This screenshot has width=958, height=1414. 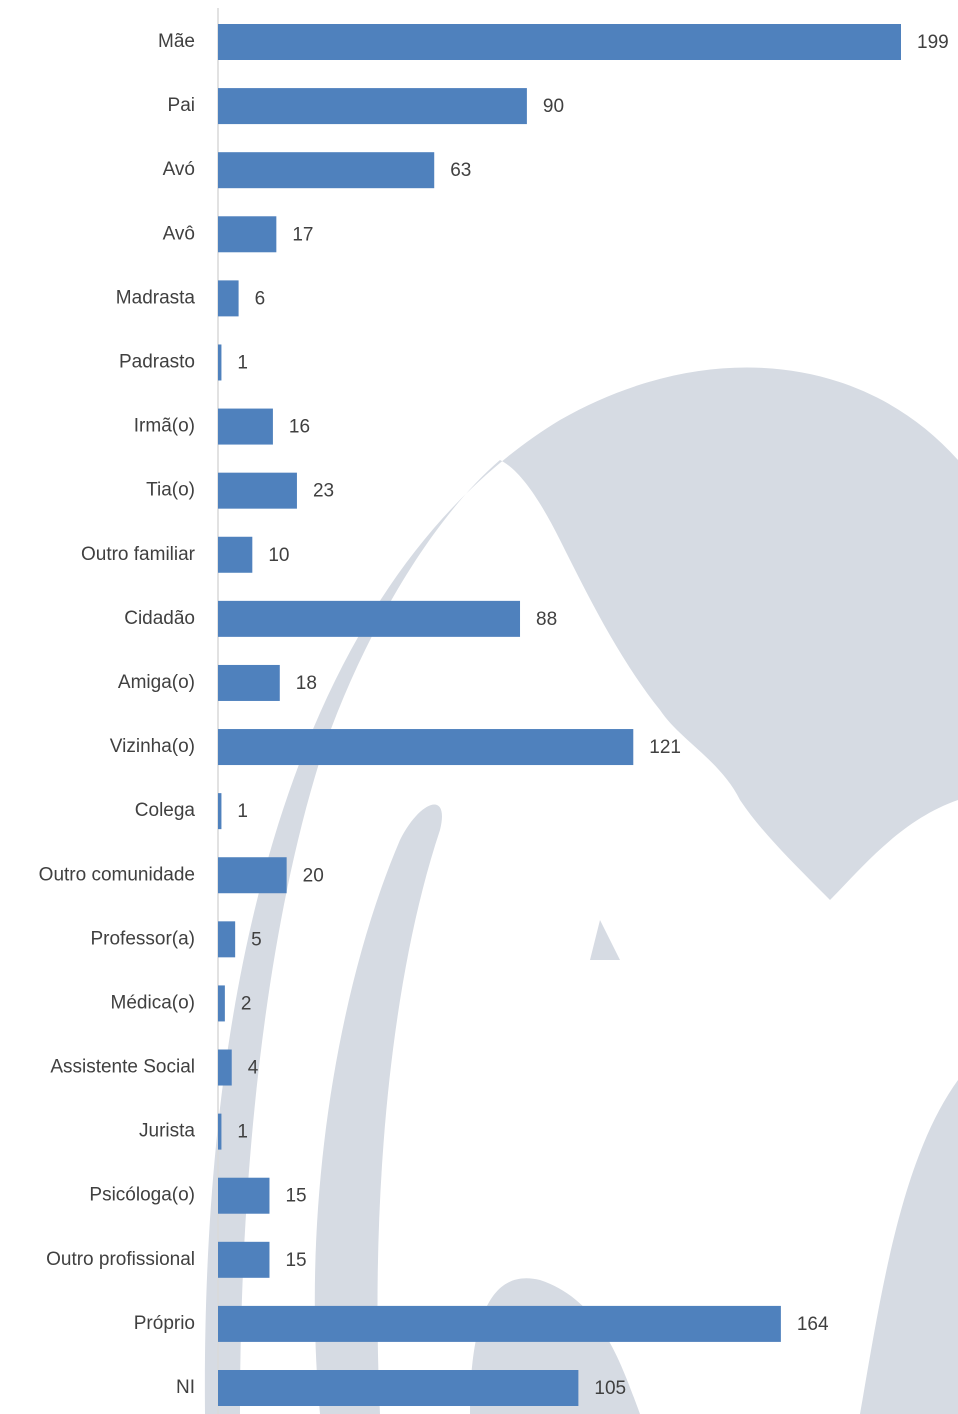 I want to click on data-label: 4, so click(x=253, y=1068).